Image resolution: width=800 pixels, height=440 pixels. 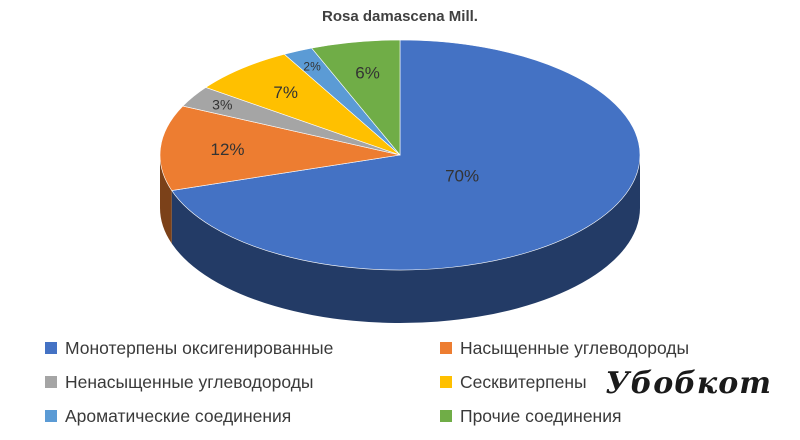 I want to click on slice-data-label-2: 3%, so click(x=222, y=105).